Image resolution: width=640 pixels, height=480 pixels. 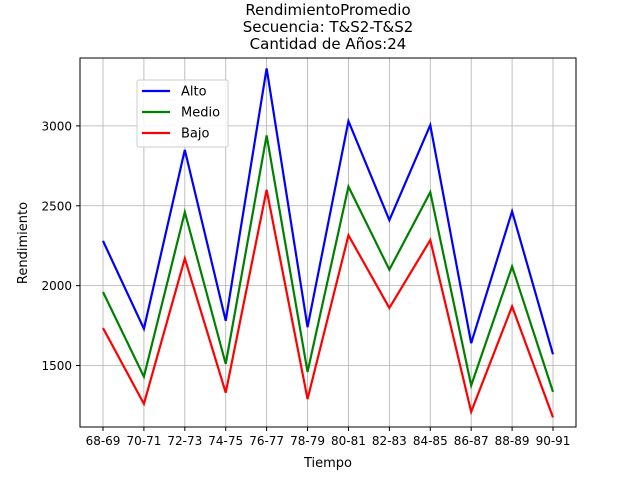 What do you see at coordinates (23, 243) in the screenshot?
I see `y-axis-label: Rendimiento` at bounding box center [23, 243].